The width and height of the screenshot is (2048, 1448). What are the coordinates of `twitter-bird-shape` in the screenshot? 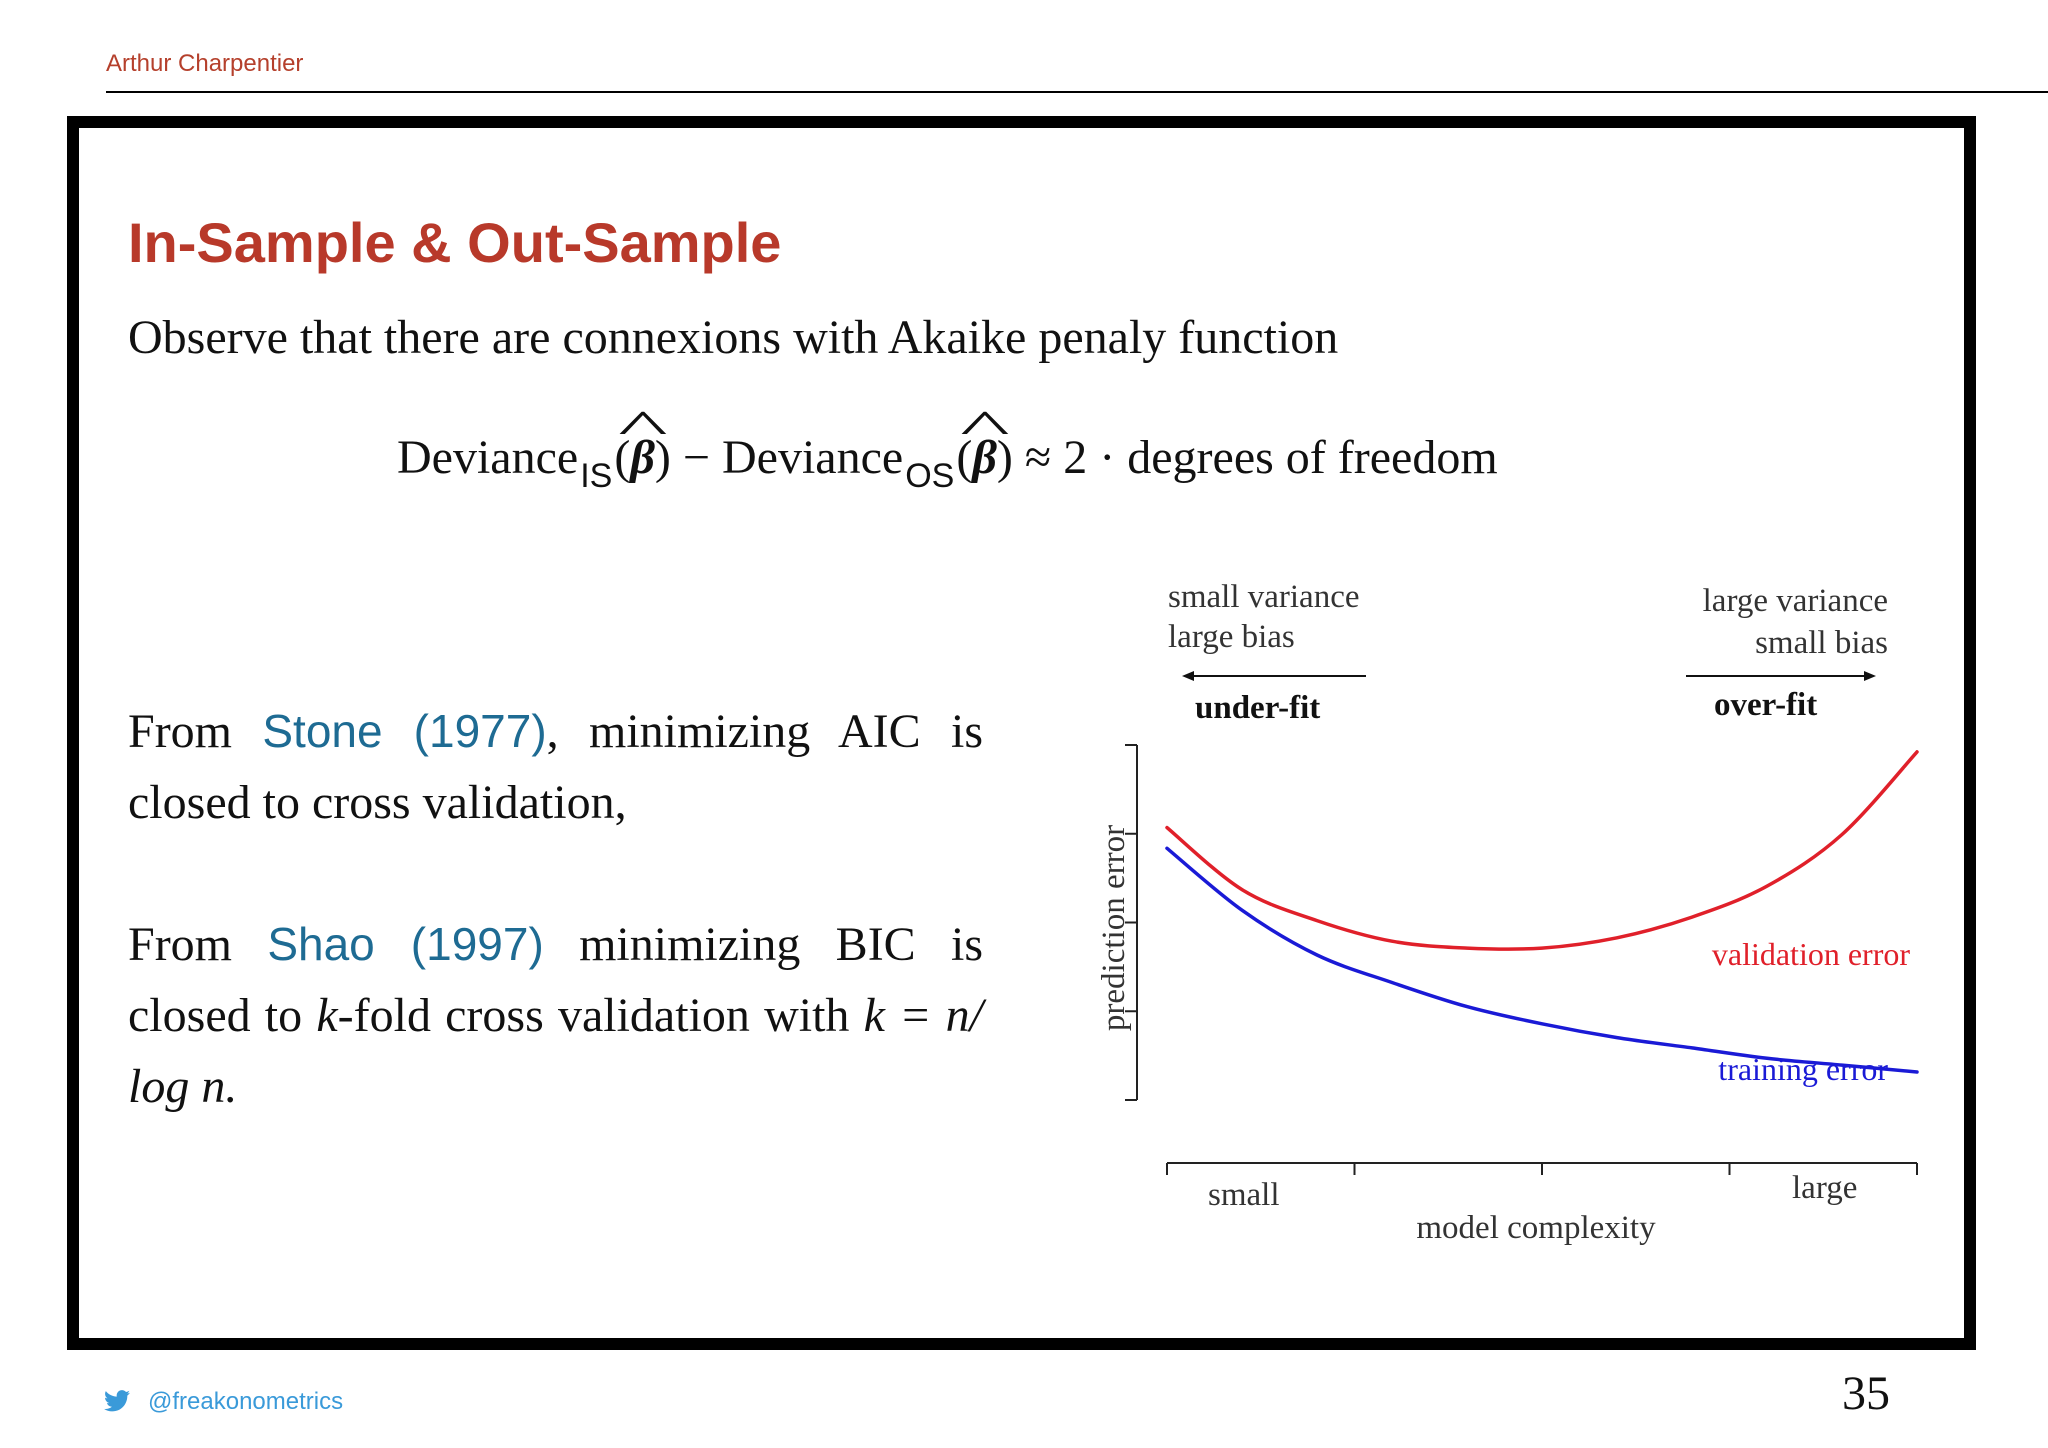 It's located at (117, 1401).